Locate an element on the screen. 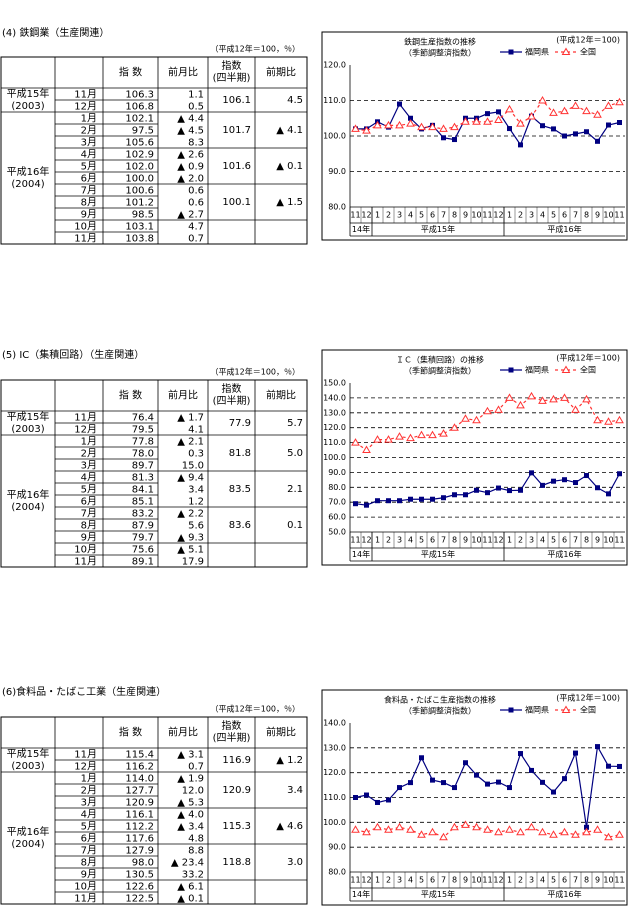 The height and width of the screenshot is (917, 642). mom-cell: ▲ 4.4 is located at coordinates (190, 119).